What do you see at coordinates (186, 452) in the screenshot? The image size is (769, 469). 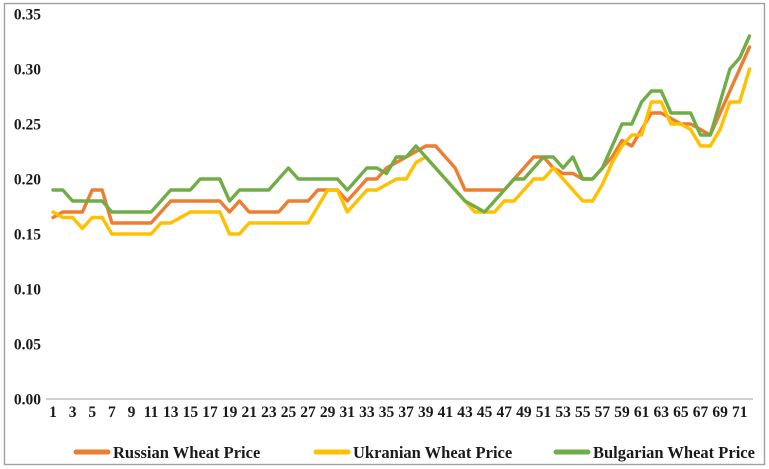 I see `legend-label-russian-wheat-price: Russian Wheat Price` at bounding box center [186, 452].